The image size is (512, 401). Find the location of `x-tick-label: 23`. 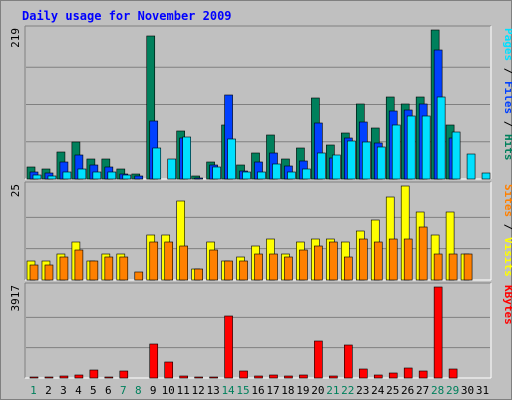

x-tick-label: 23 is located at coordinates (362, 390).